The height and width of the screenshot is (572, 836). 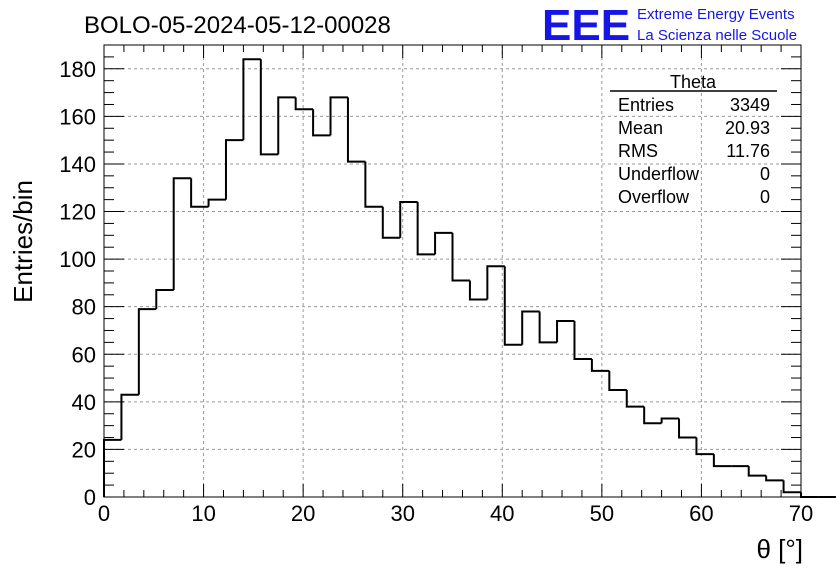 What do you see at coordinates (104, 513) in the screenshot?
I see `x-tick-label: 0` at bounding box center [104, 513].